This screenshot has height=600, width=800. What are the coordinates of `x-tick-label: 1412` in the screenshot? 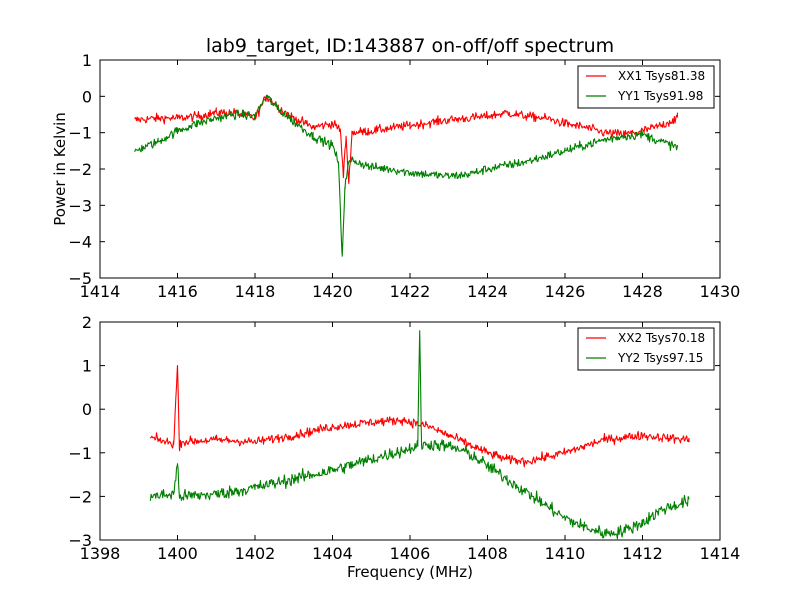 It's located at (642, 553).